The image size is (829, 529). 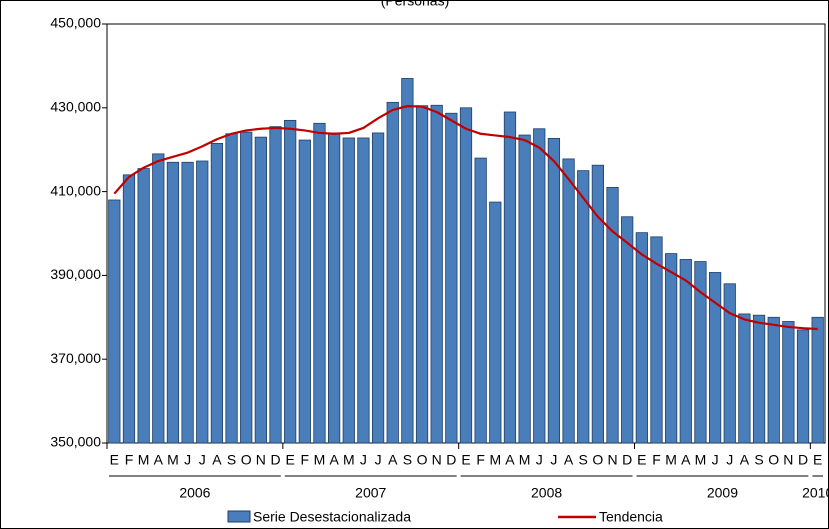 What do you see at coordinates (75, 274) in the screenshot?
I see `y-tick-label: 390,000` at bounding box center [75, 274].